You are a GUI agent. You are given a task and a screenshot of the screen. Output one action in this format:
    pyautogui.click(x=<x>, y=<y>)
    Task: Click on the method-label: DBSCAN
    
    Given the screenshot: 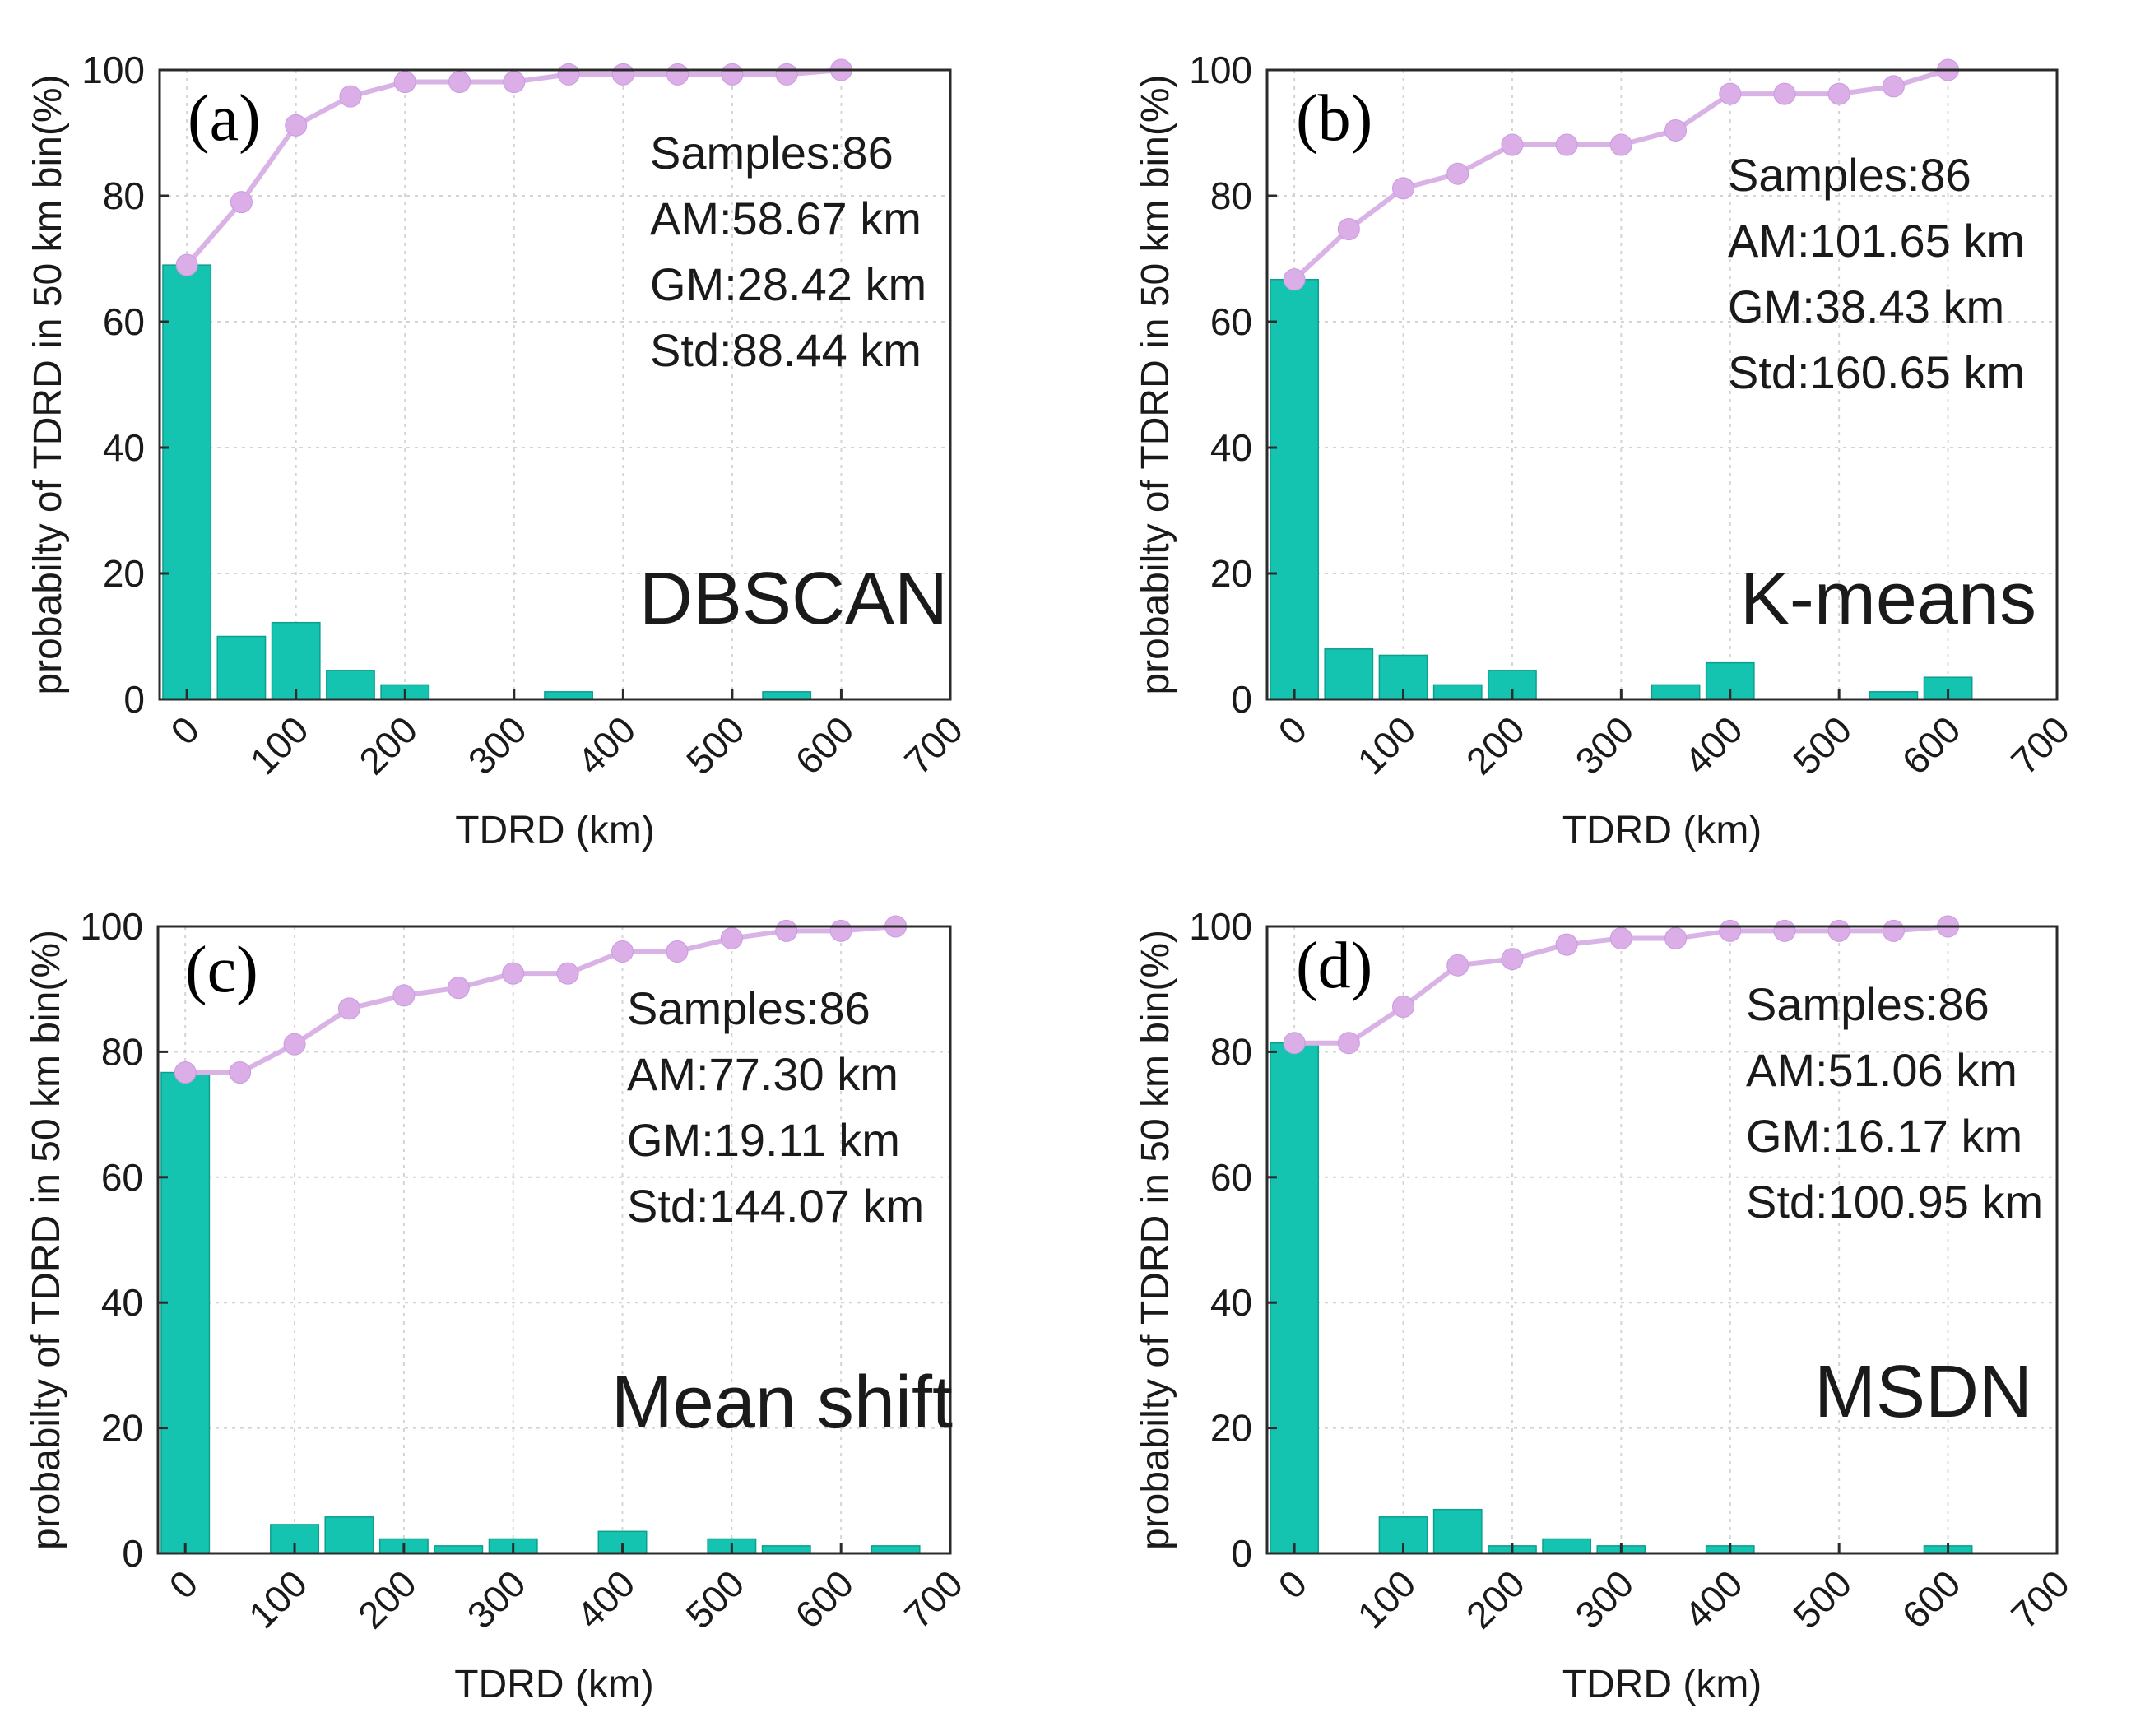 What is the action you would take?
    pyautogui.click(x=793, y=599)
    